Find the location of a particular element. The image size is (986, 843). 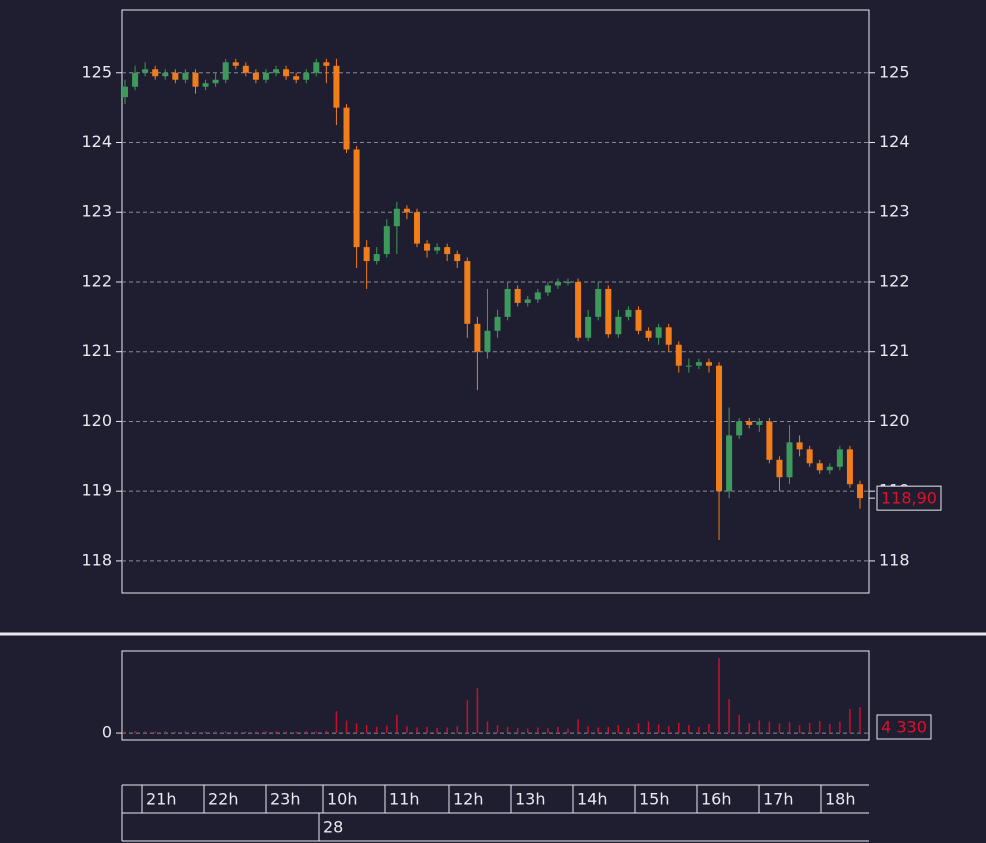

x-tick-label: 14h is located at coordinates (592, 799).